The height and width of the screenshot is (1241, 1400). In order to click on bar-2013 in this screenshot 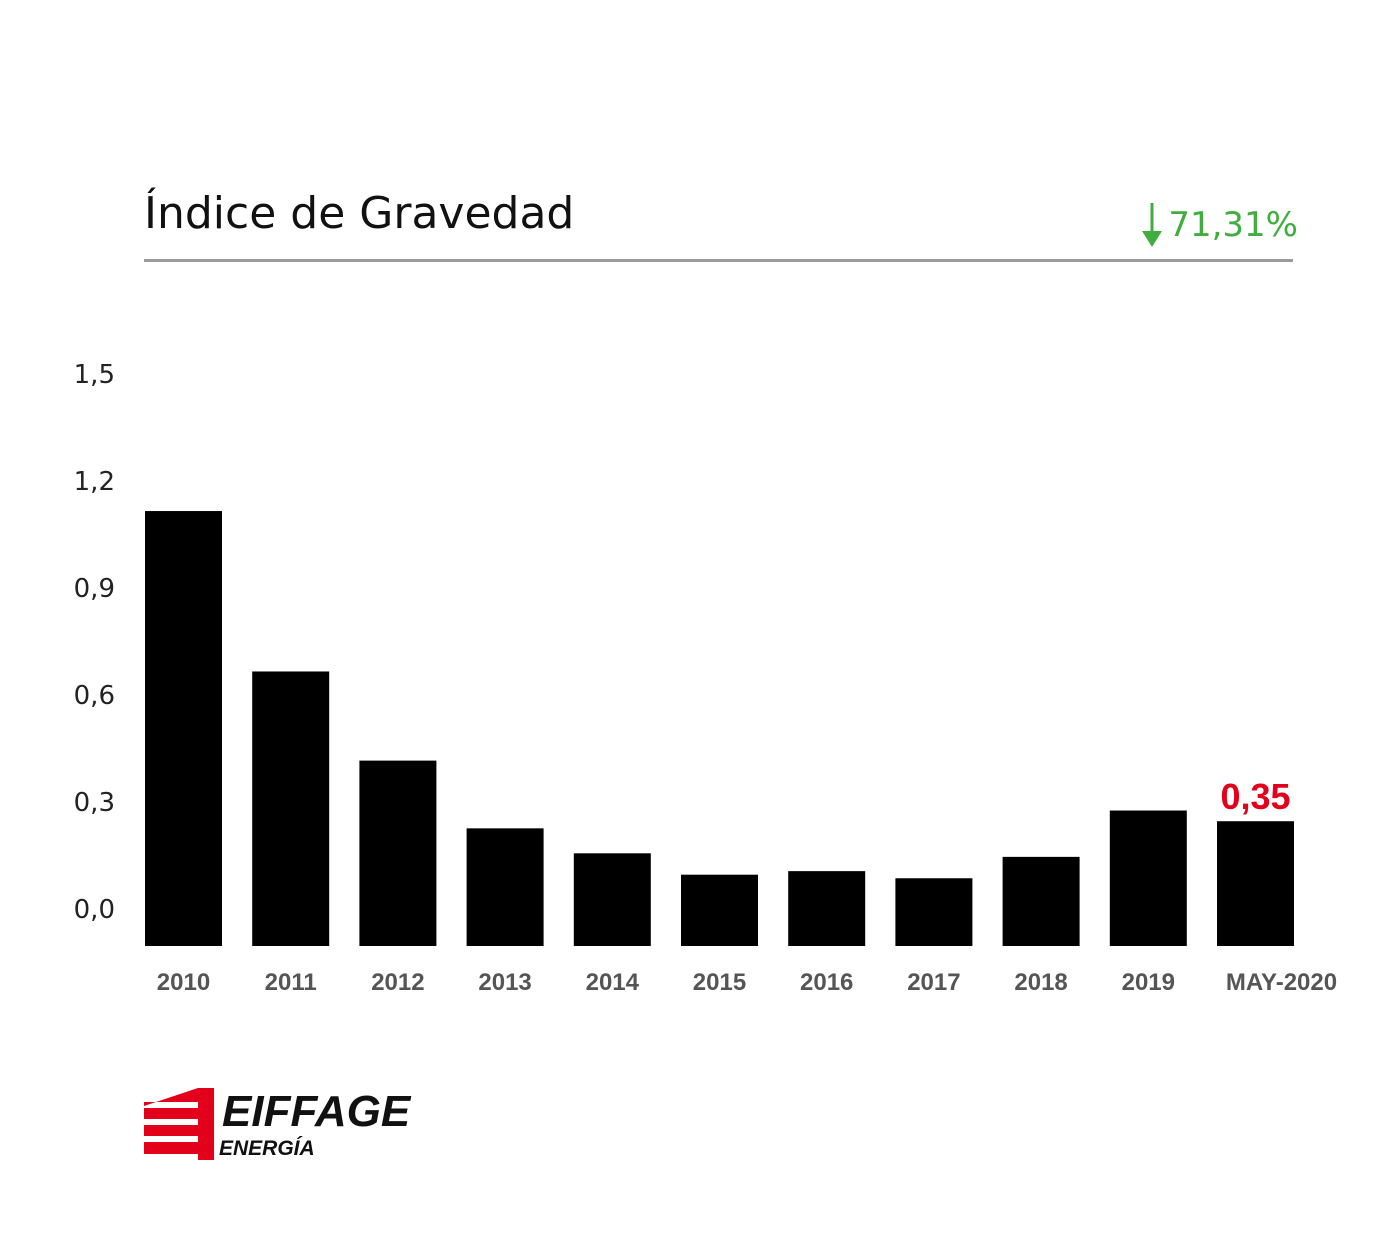, I will do `click(505, 887)`.